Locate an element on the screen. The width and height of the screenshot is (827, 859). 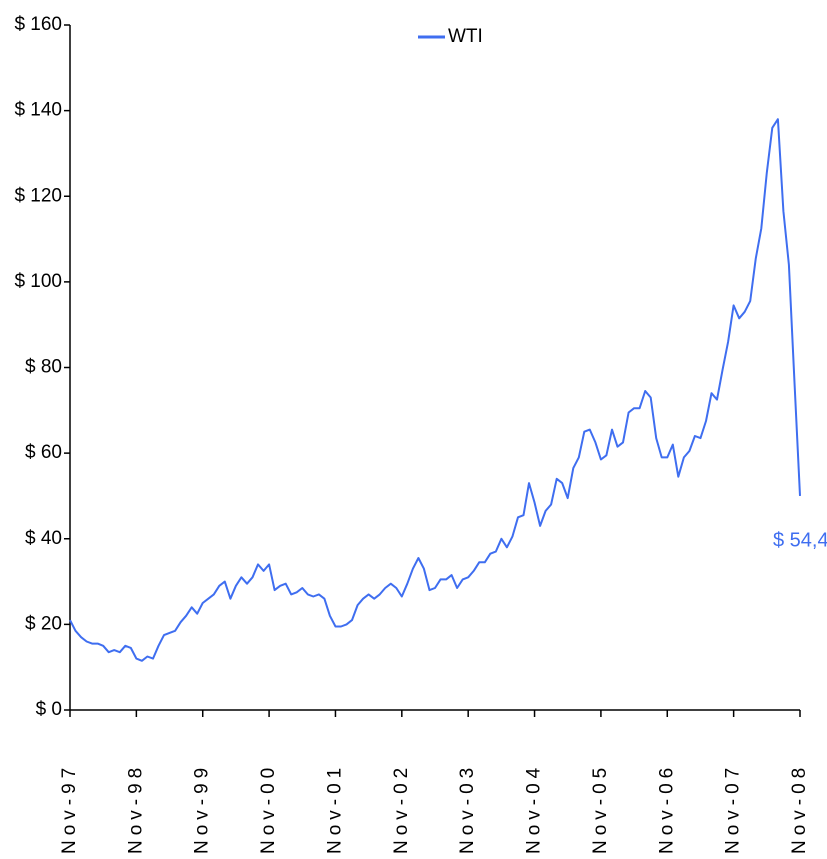
x-tick-label: Nov-98 is located at coordinates (135, 808).